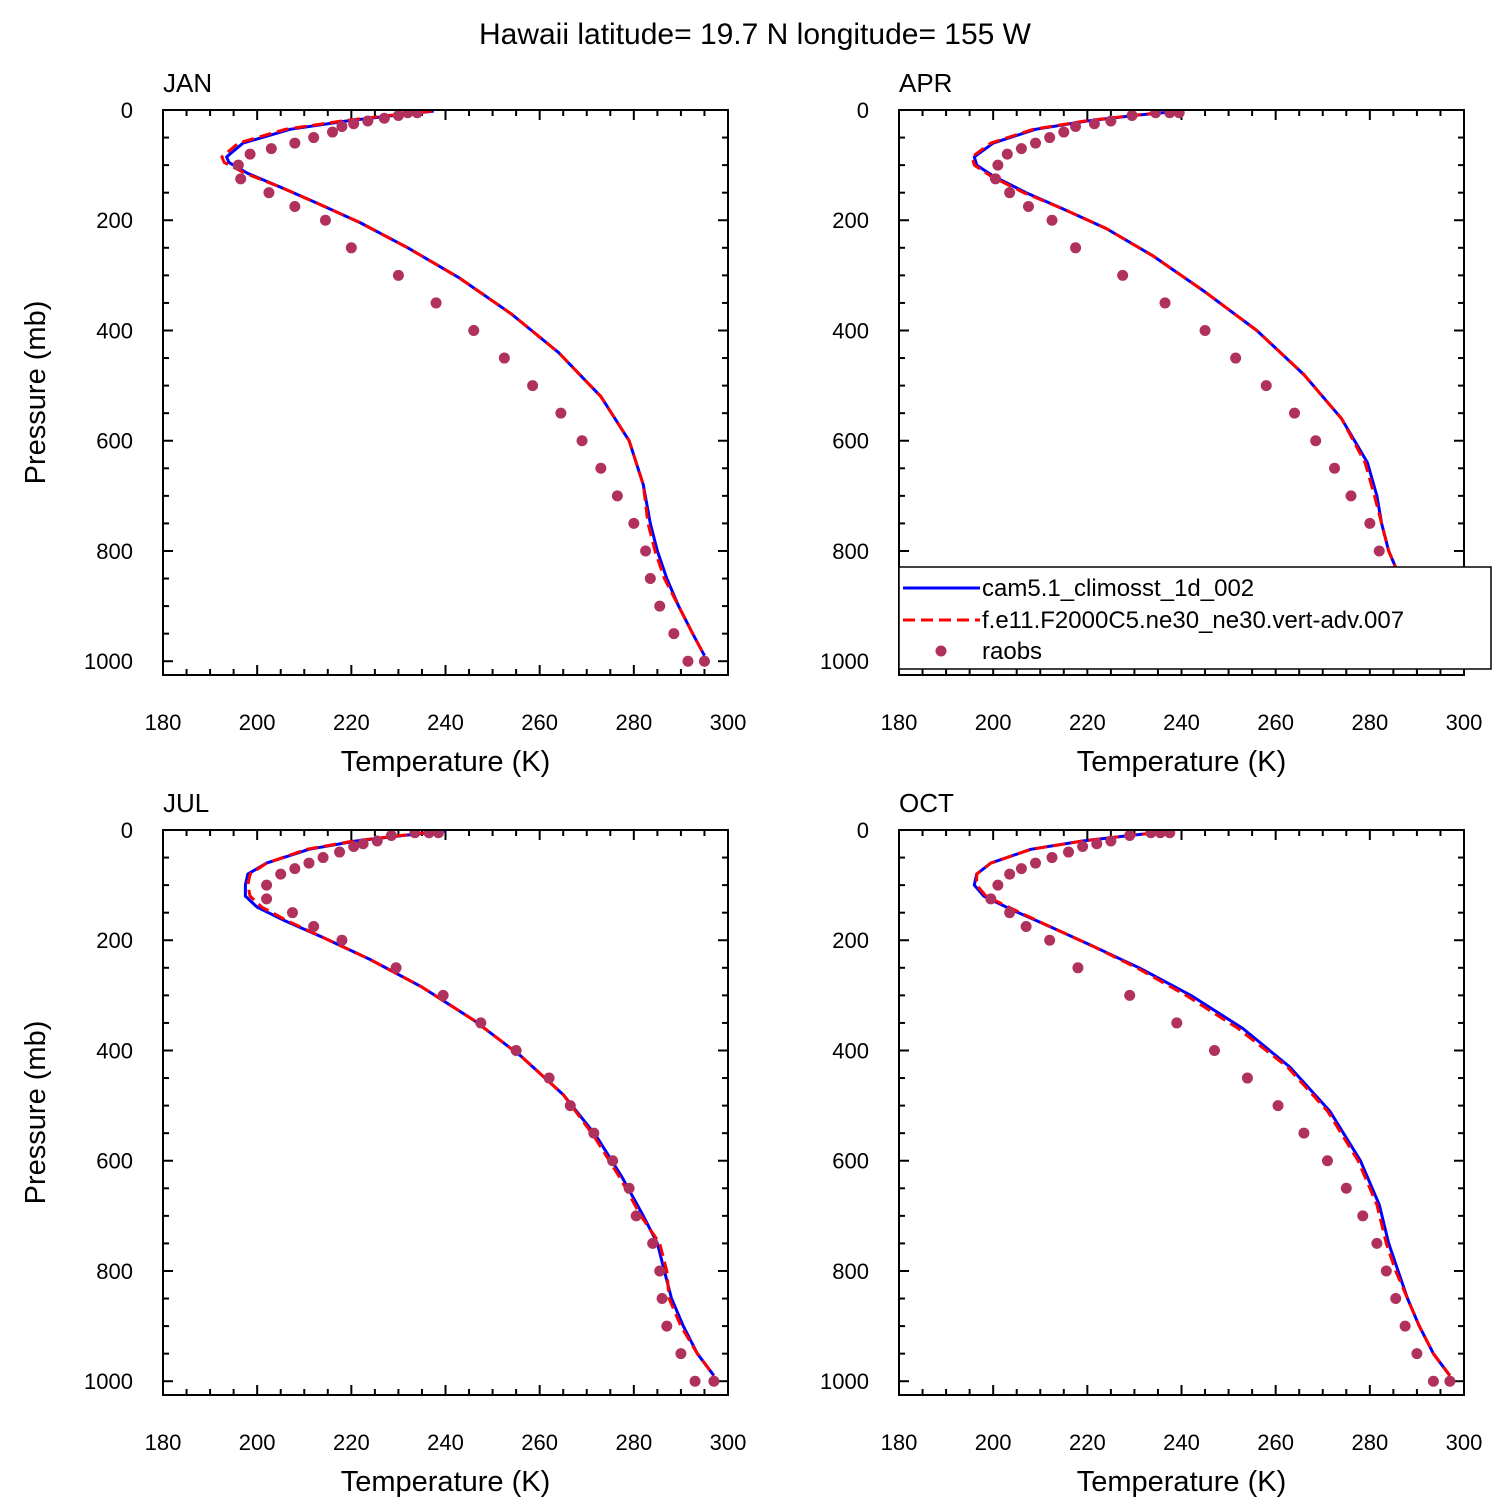  Describe the element at coordinates (1012, 651) in the screenshot. I see `legend-label: raobs` at that location.